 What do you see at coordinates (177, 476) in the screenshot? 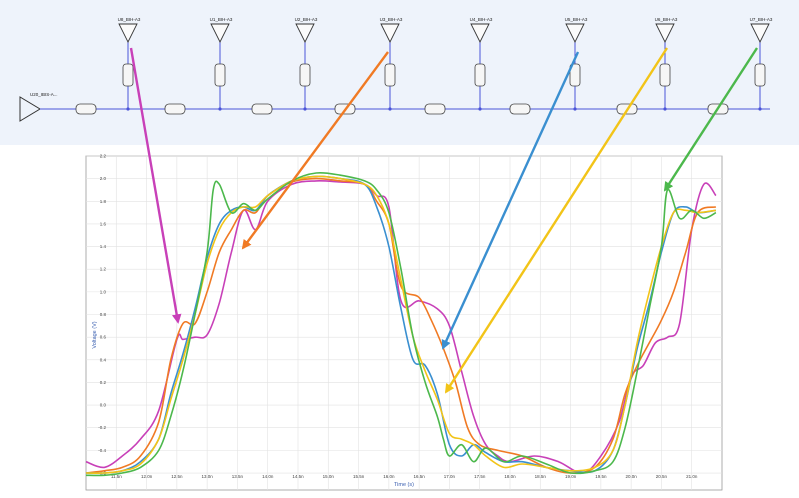
I see `x-tick-label: 12.5n` at bounding box center [177, 476].